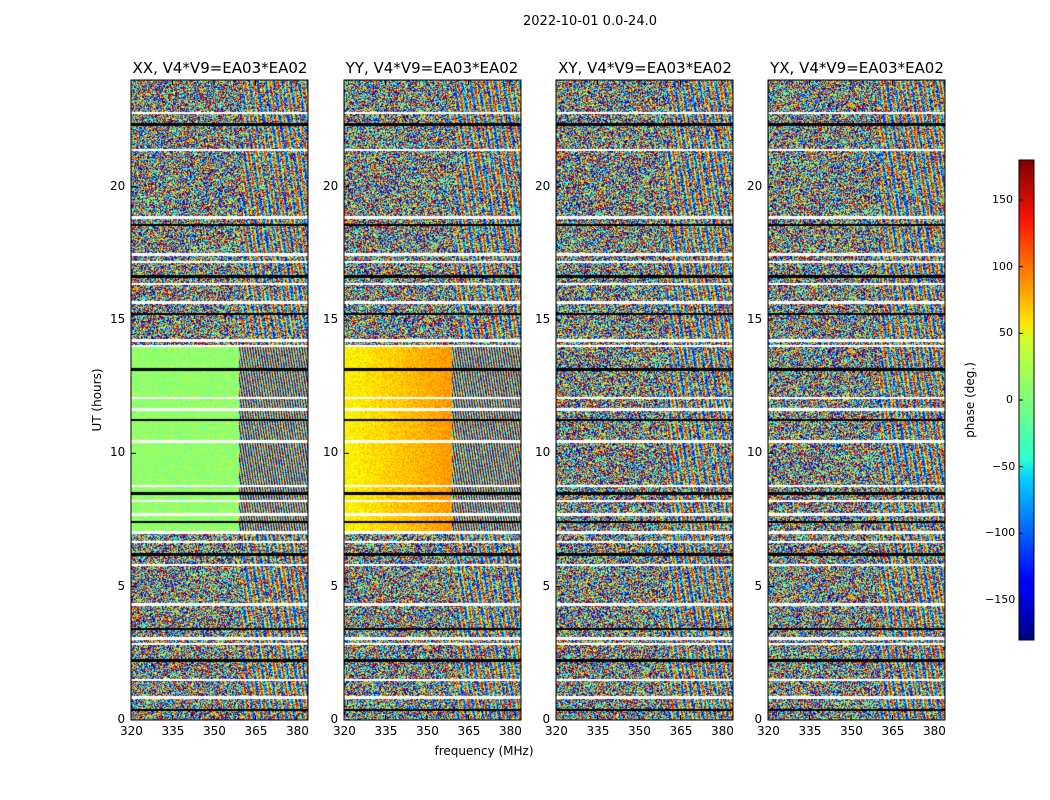 This screenshot has width=1050, height=800. I want to click on panel-title-yy: YY, V4*V9=EA03*EA02, so click(432, 68).